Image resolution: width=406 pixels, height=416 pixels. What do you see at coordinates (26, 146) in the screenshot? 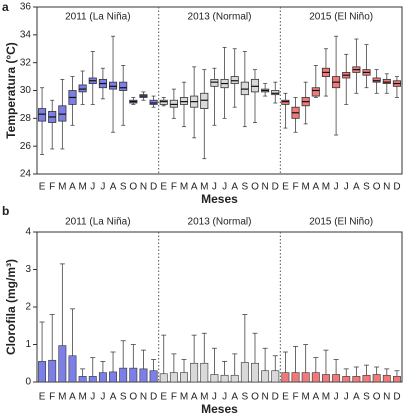
I see `y-tick-label: 26` at bounding box center [26, 146].